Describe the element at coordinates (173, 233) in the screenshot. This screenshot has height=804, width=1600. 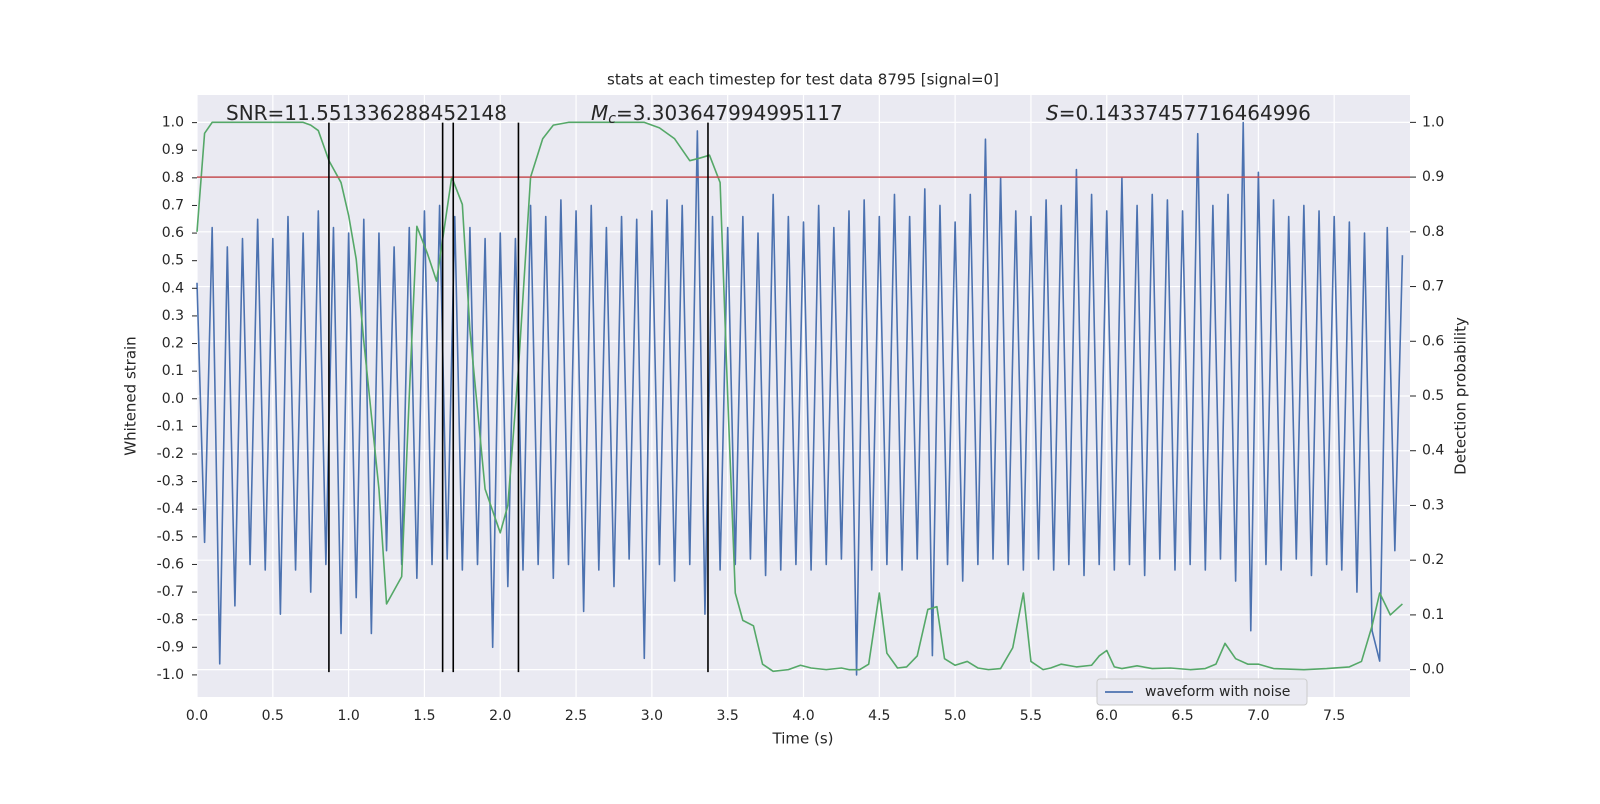
I see `y-tick-label: 0.6` at that location.